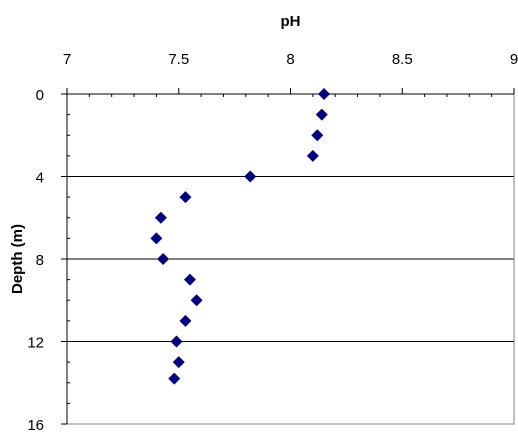  Describe the element at coordinates (67, 59) in the screenshot. I see `x-tick-label: 7` at that location.